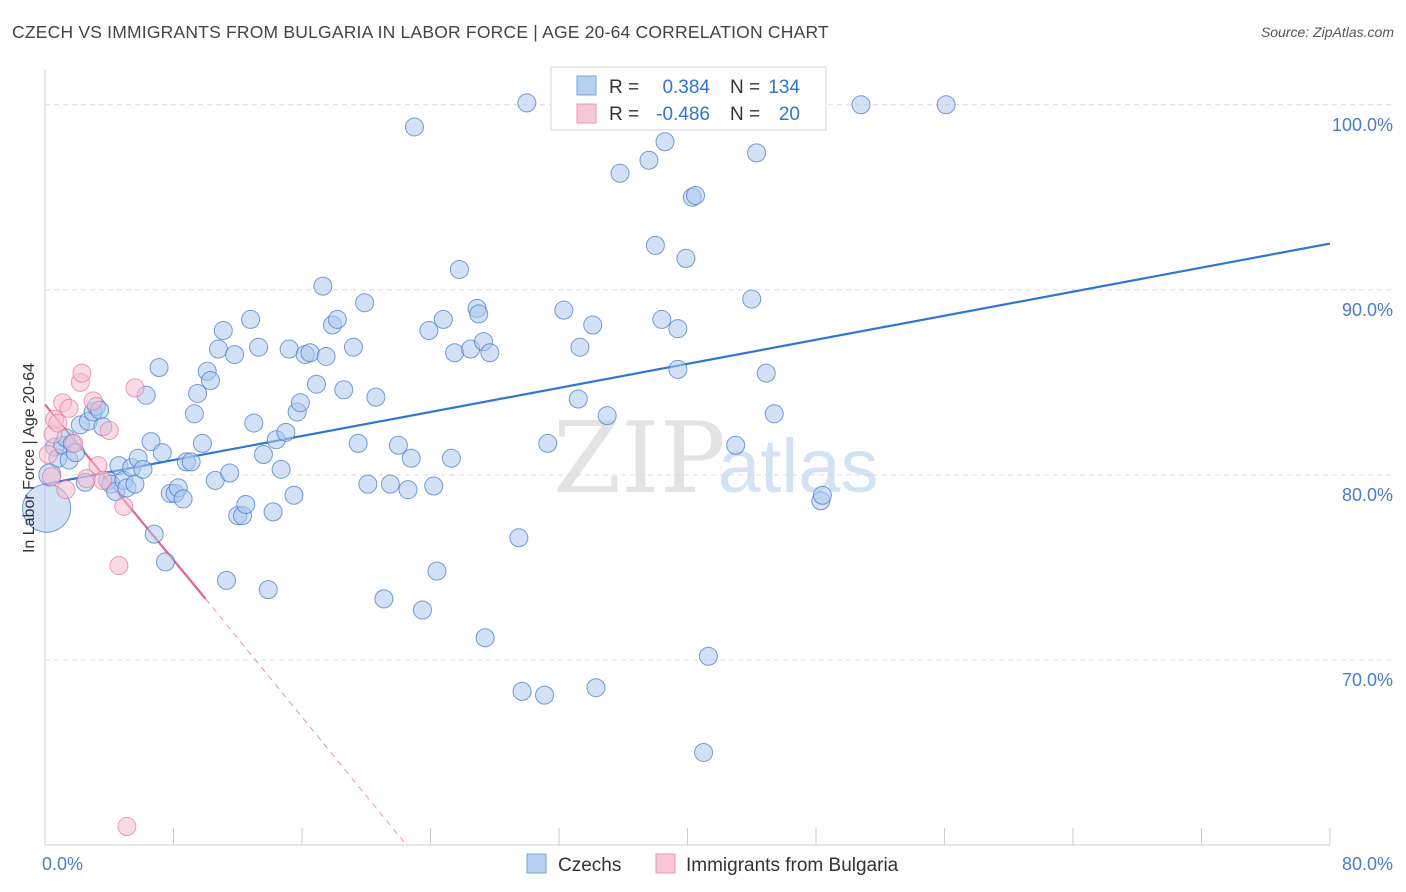 The width and height of the screenshot is (1406, 892). I want to click on stats-r-label-czechs: R =, so click(624, 87).